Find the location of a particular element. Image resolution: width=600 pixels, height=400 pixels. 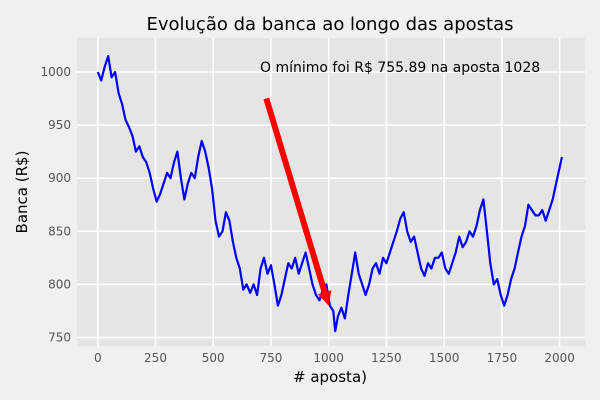

x-tick-label: 250 is located at coordinates (155, 358).